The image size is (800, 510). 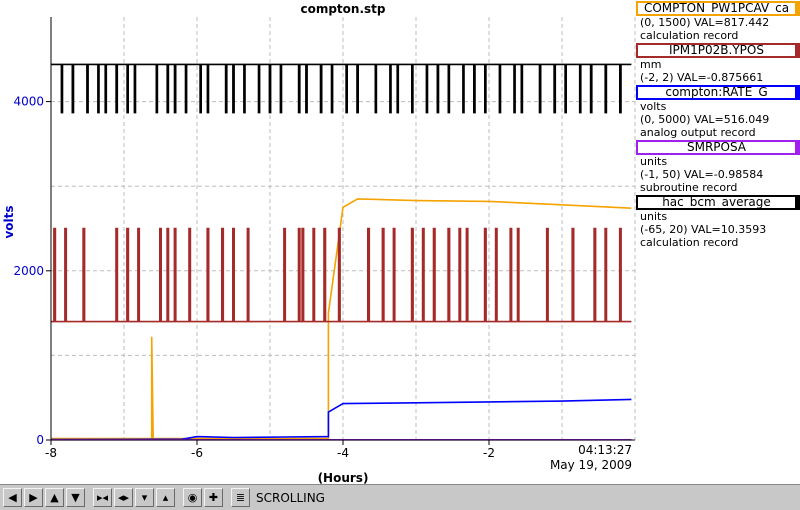 What do you see at coordinates (705, 22) in the screenshot?
I see `legend-detail: (0, 1500) VAL=817.442` at bounding box center [705, 22].